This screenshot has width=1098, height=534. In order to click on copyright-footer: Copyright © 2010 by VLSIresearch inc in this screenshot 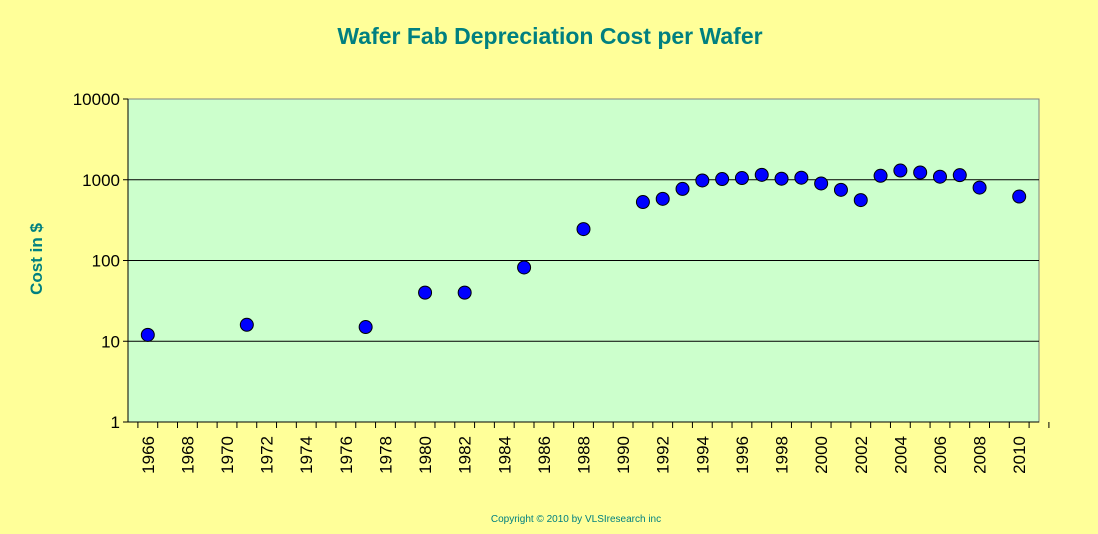, I will do `click(576, 519)`.